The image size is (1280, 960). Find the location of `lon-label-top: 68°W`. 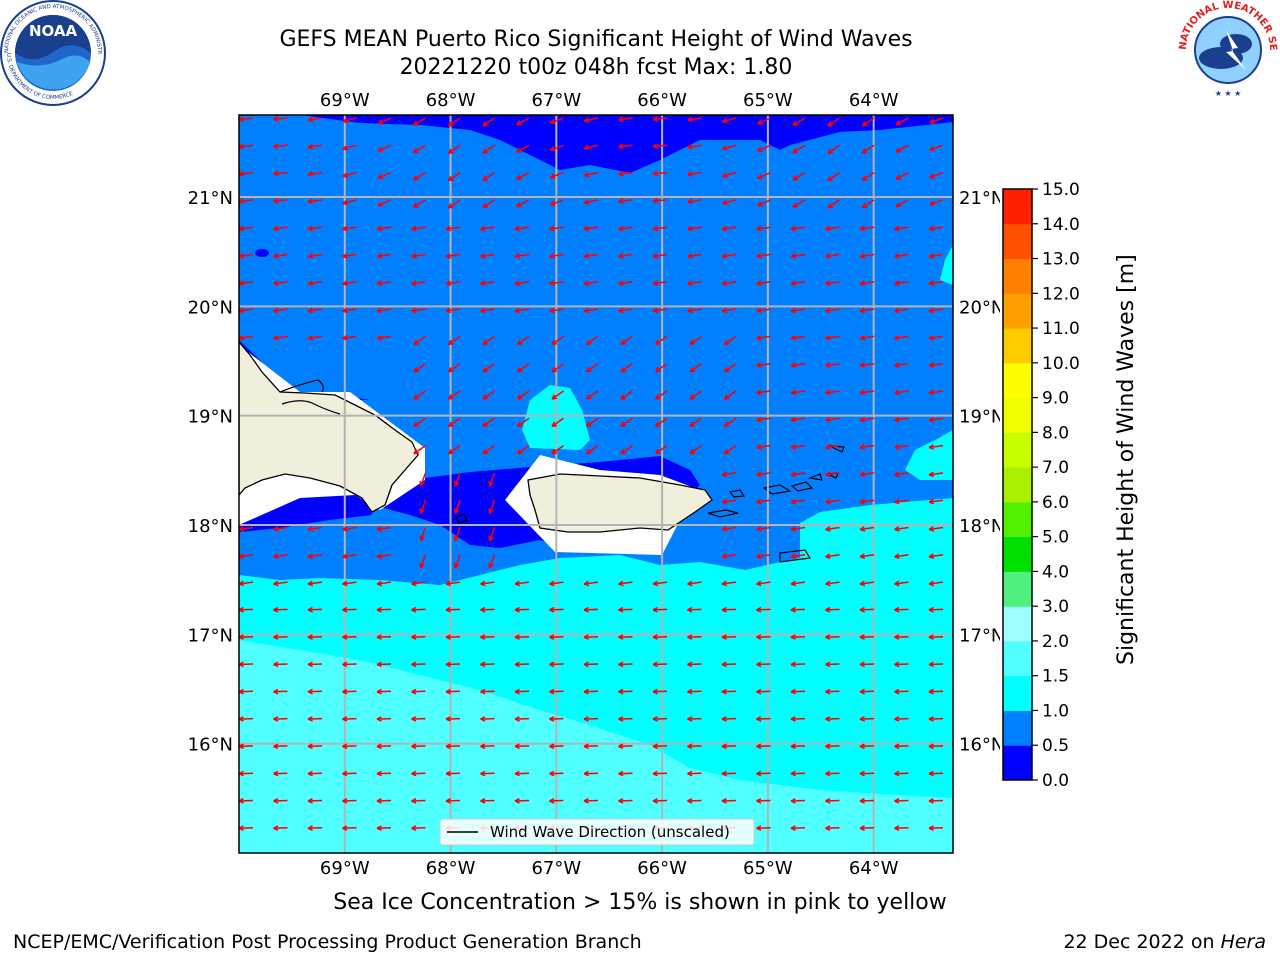

lon-label-top: 68°W is located at coordinates (451, 100).